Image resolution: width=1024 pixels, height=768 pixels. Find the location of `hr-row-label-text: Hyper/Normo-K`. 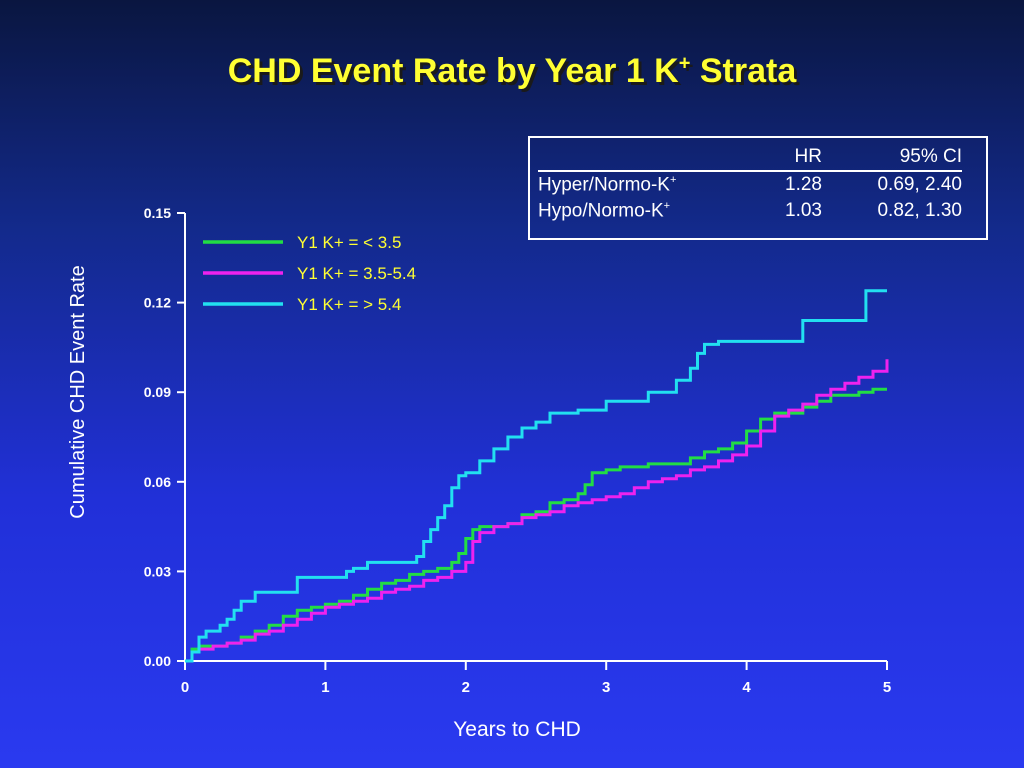

hr-row-label-text: Hyper/Normo-K is located at coordinates (604, 185).